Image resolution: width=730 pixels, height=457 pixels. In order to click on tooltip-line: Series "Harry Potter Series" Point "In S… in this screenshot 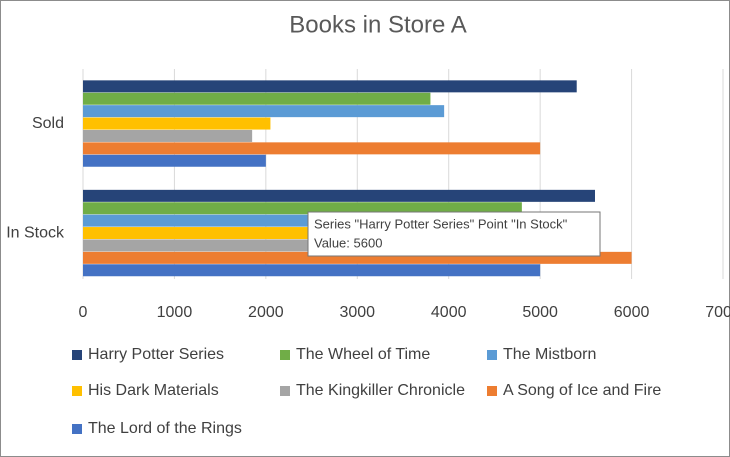, I will do `click(441, 223)`.